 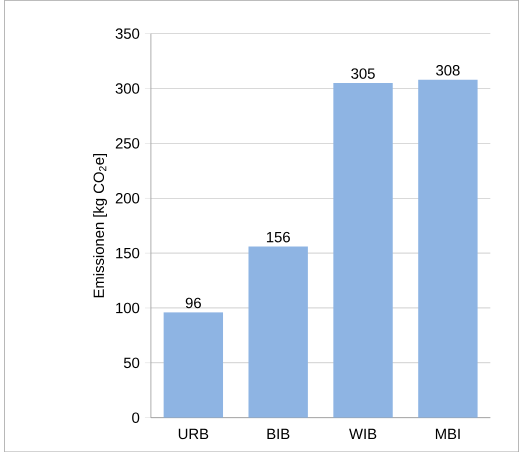 I want to click on y-tick-label: 150, so click(x=128, y=253).